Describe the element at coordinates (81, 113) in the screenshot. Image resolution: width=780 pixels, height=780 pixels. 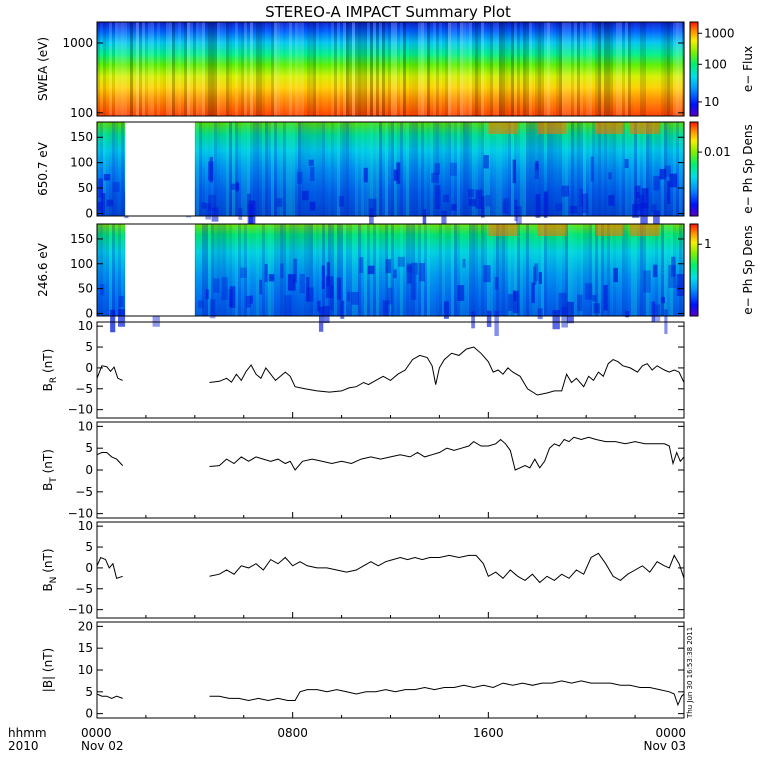
I see `swea-ytick-label: 100` at that location.